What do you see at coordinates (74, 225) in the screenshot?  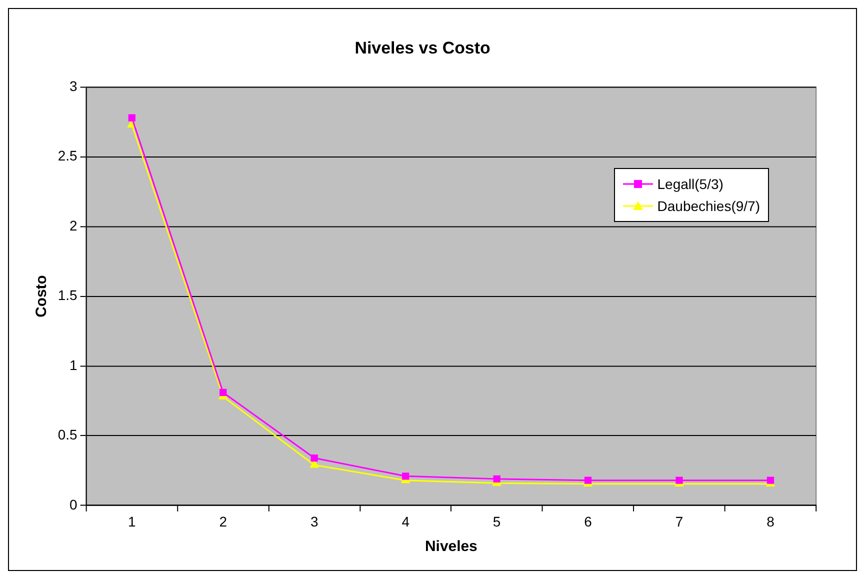 I see `y-tick-label: 2` at bounding box center [74, 225].